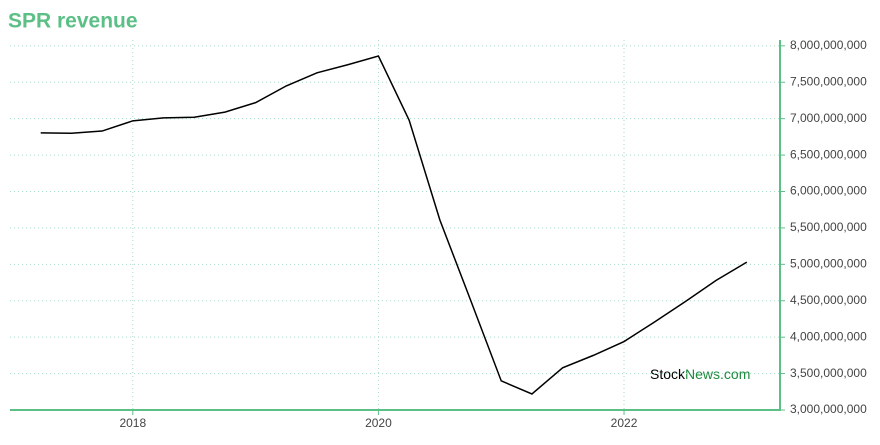  I want to click on watermark-part: News.com, so click(717, 374).